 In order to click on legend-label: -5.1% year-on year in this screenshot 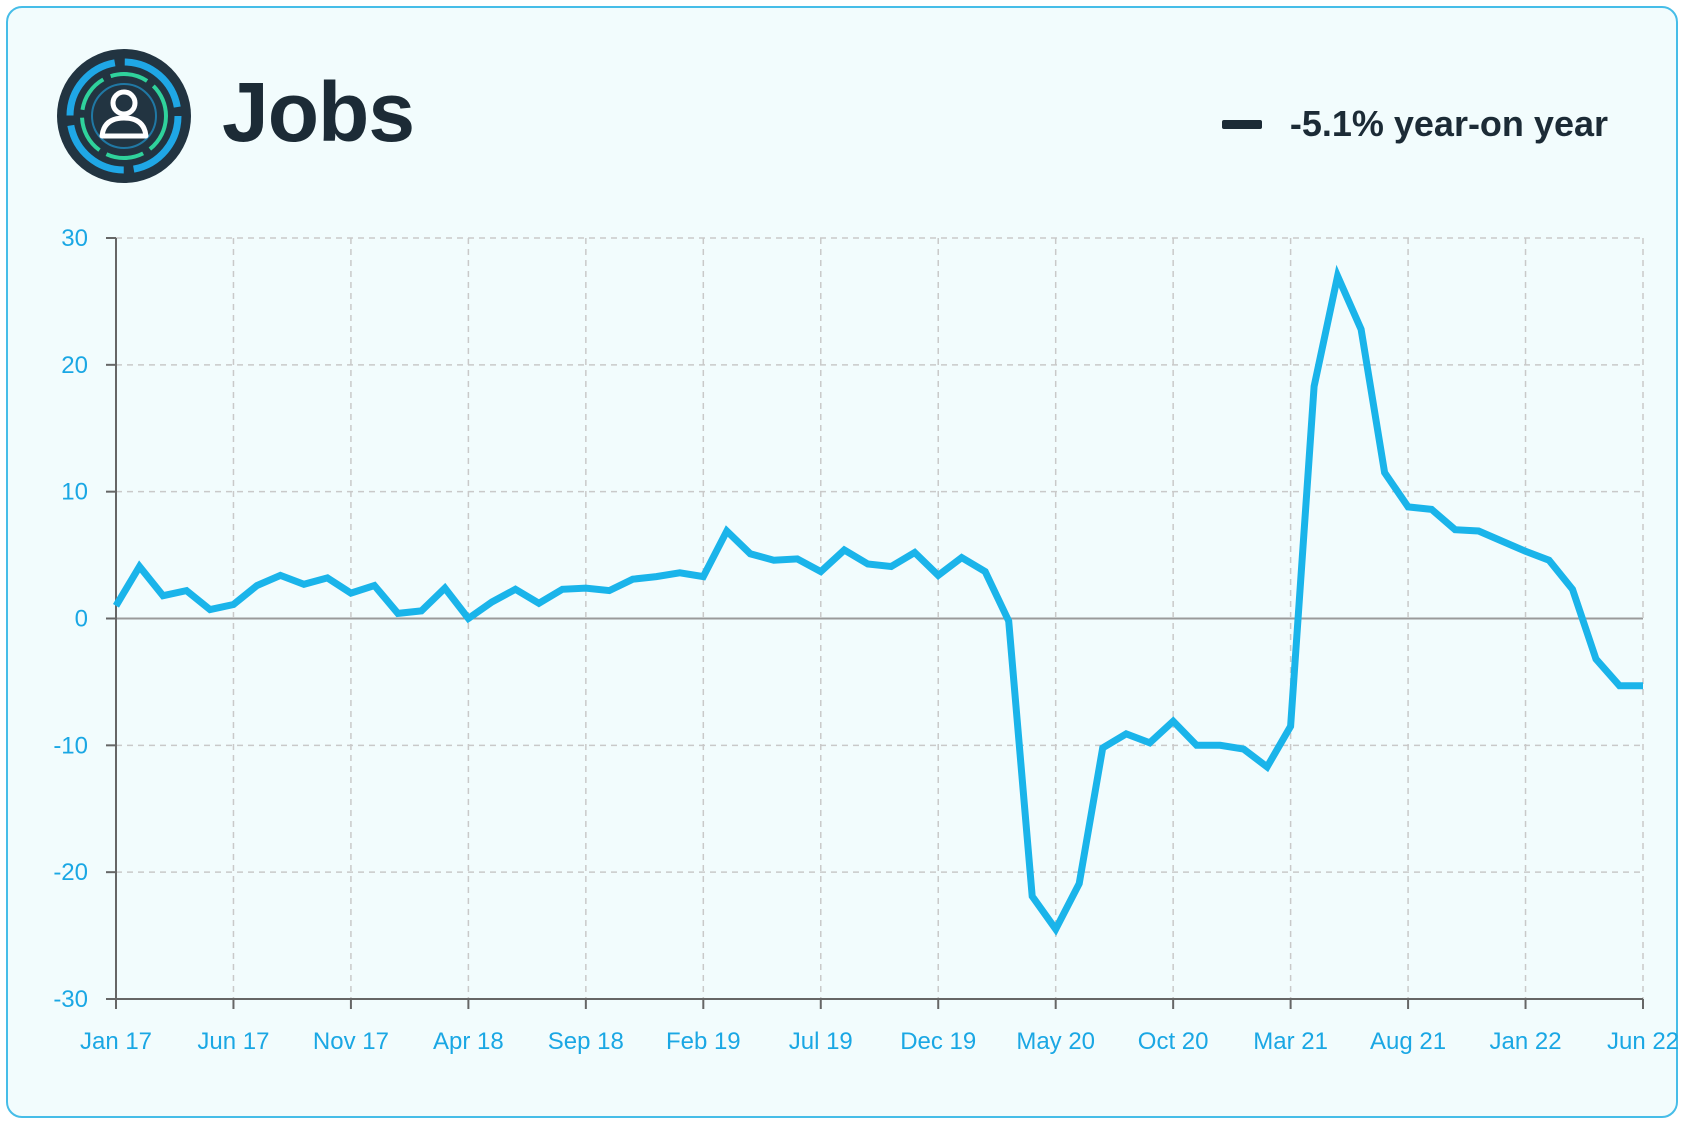, I will do `click(1448, 123)`.